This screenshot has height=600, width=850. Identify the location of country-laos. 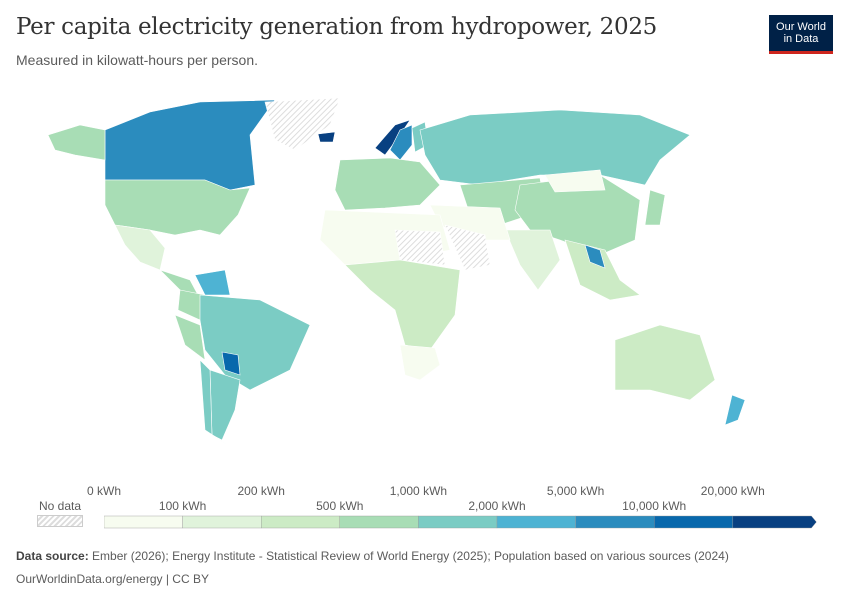
(595, 256).